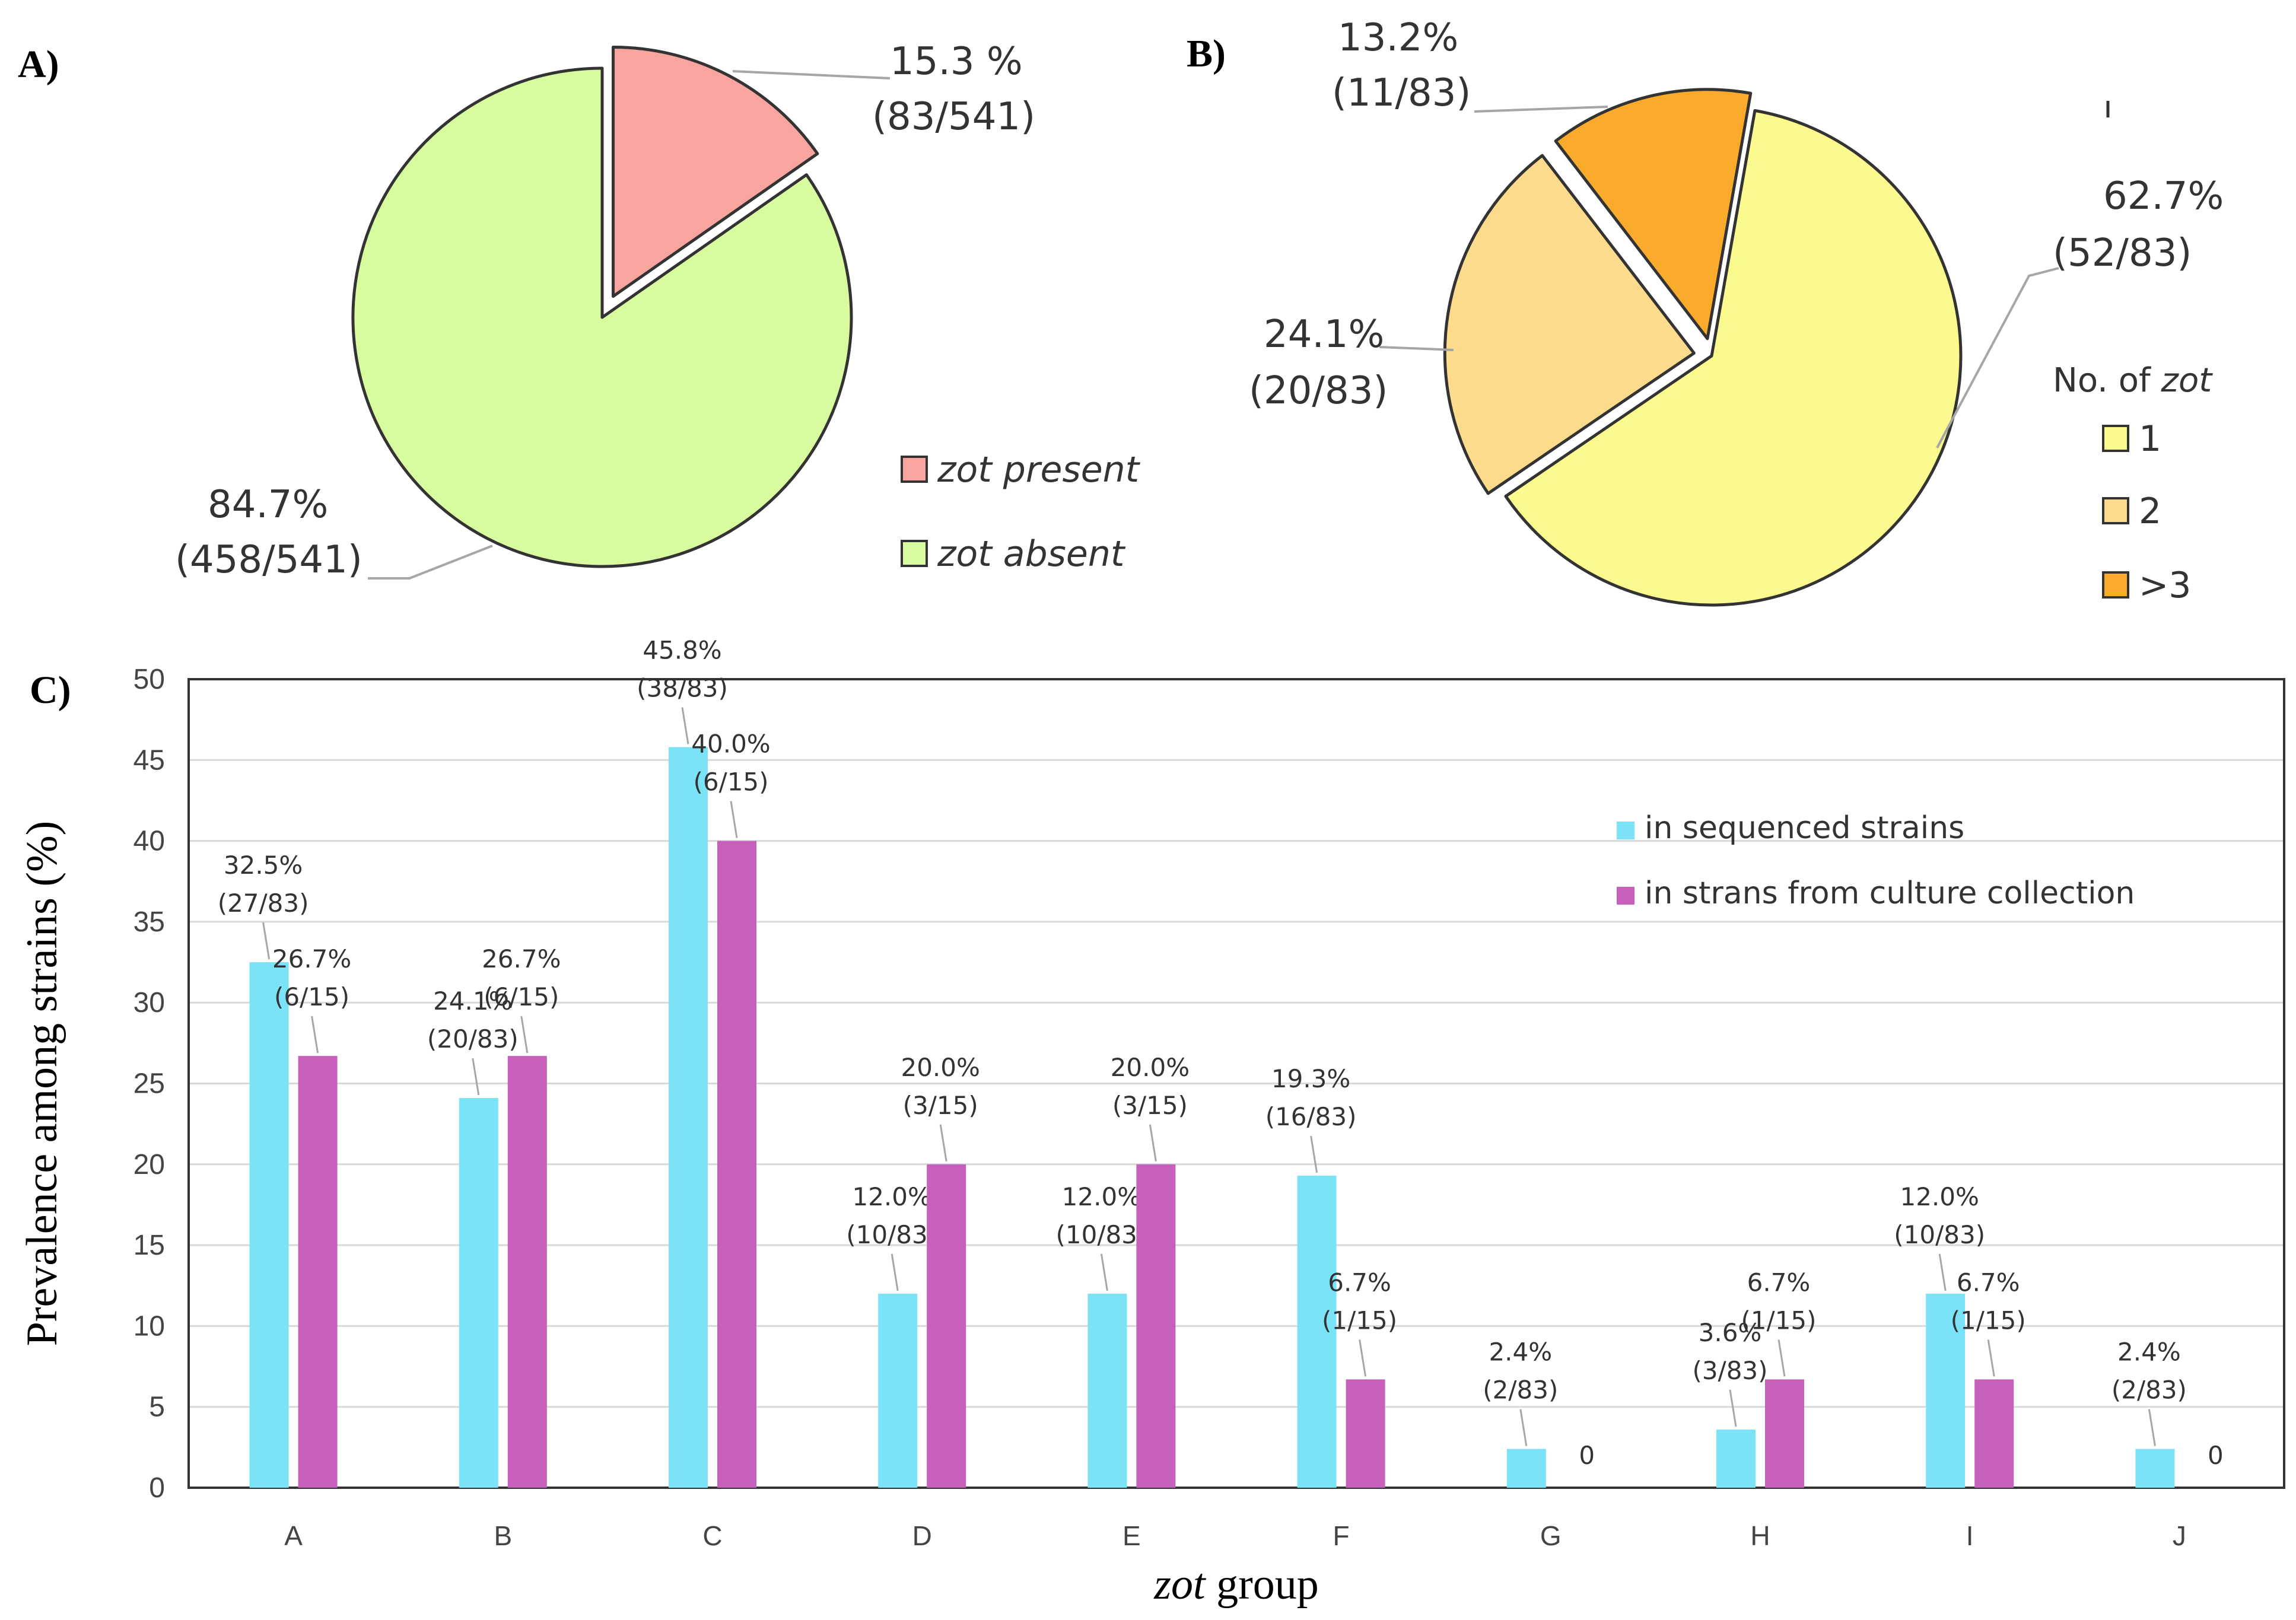 This screenshot has width=2296, height=1620. Describe the element at coordinates (268, 560) in the screenshot. I see `label-zot-absent-count: (458/541)` at that location.